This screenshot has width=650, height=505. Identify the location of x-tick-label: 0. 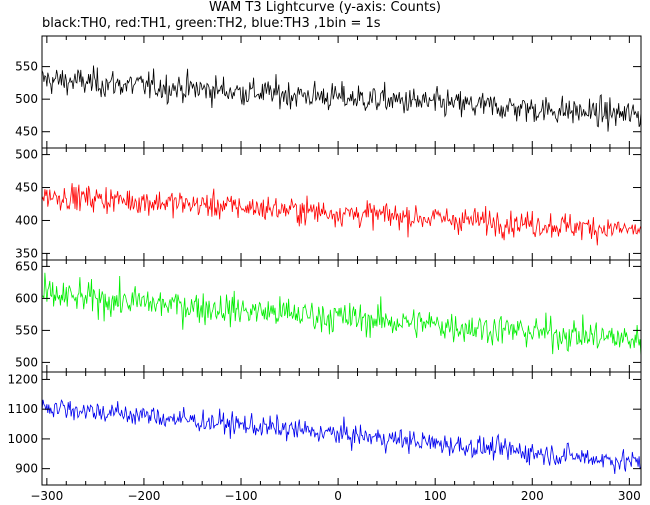
(338, 496).